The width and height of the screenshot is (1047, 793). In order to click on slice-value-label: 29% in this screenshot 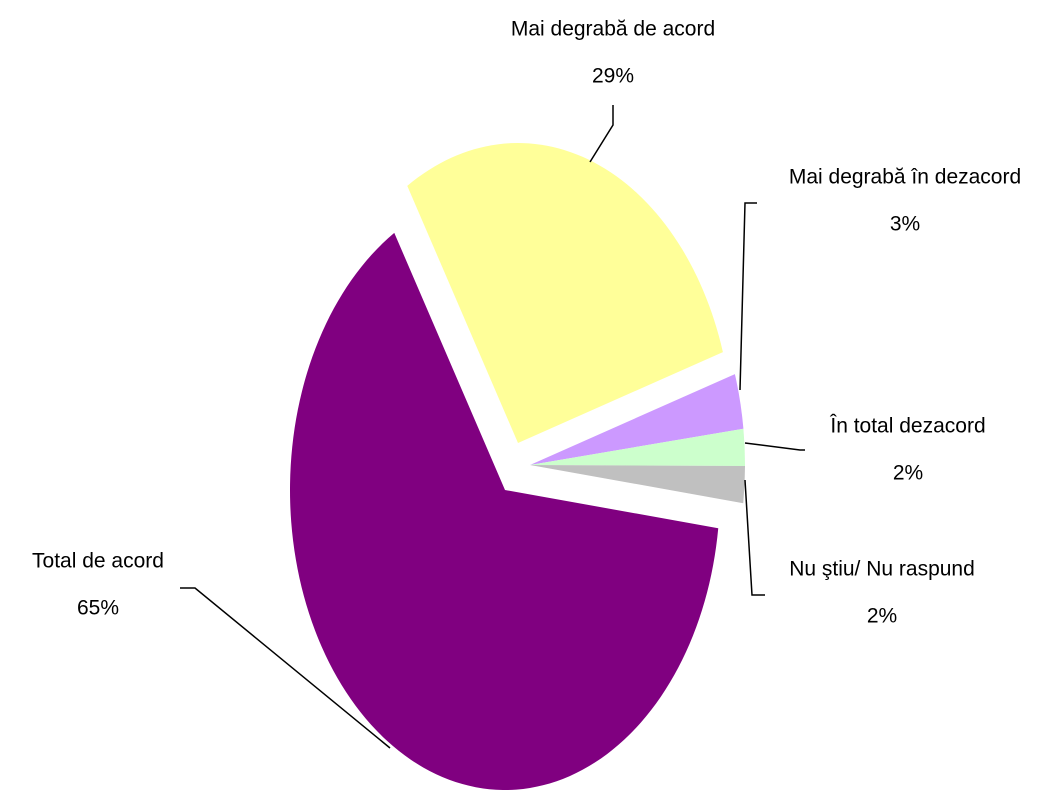, I will do `click(613, 76)`.